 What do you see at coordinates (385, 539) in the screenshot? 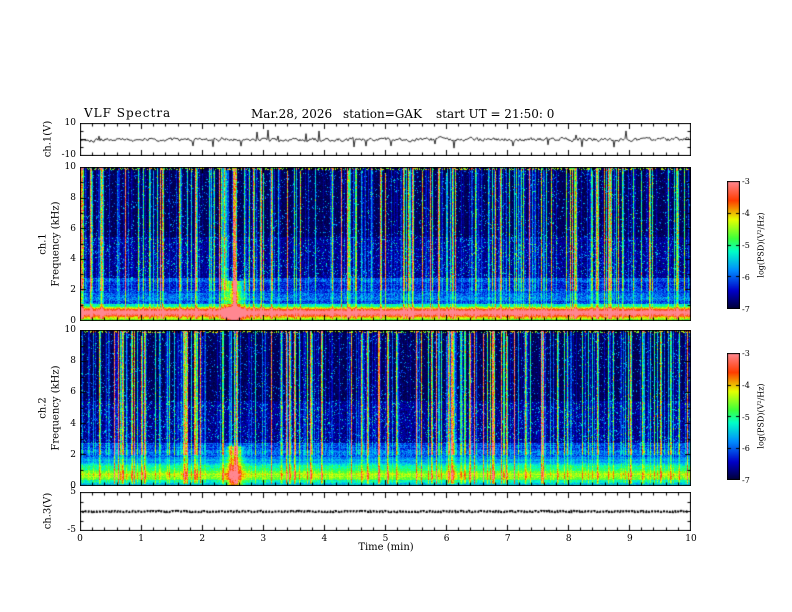
I see `time-tick-label: 5` at bounding box center [385, 539].